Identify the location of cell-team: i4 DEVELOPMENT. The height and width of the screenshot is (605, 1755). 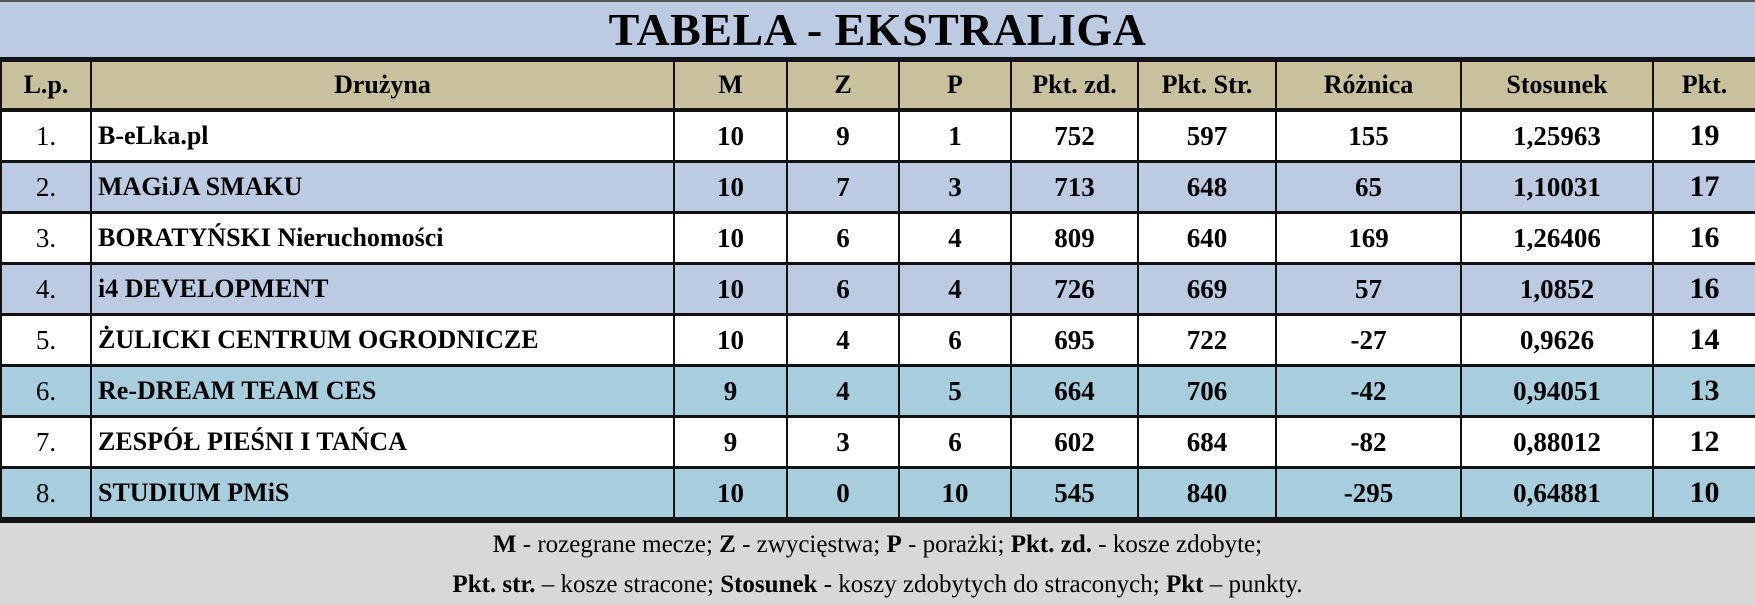
(382, 289).